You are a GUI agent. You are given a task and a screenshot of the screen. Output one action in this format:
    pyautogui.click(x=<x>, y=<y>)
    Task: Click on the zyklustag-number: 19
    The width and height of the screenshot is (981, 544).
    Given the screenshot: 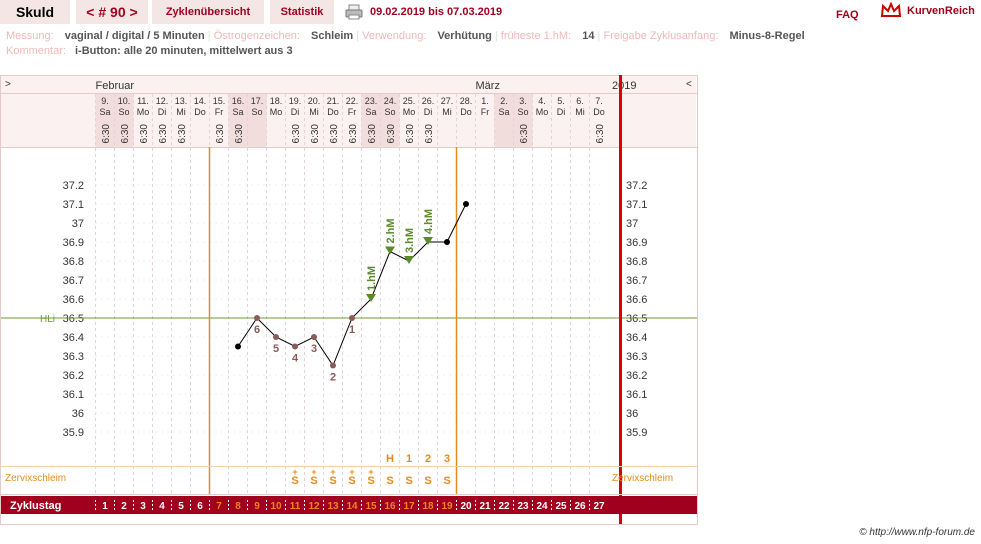 What is the action you would take?
    pyautogui.click(x=447, y=506)
    